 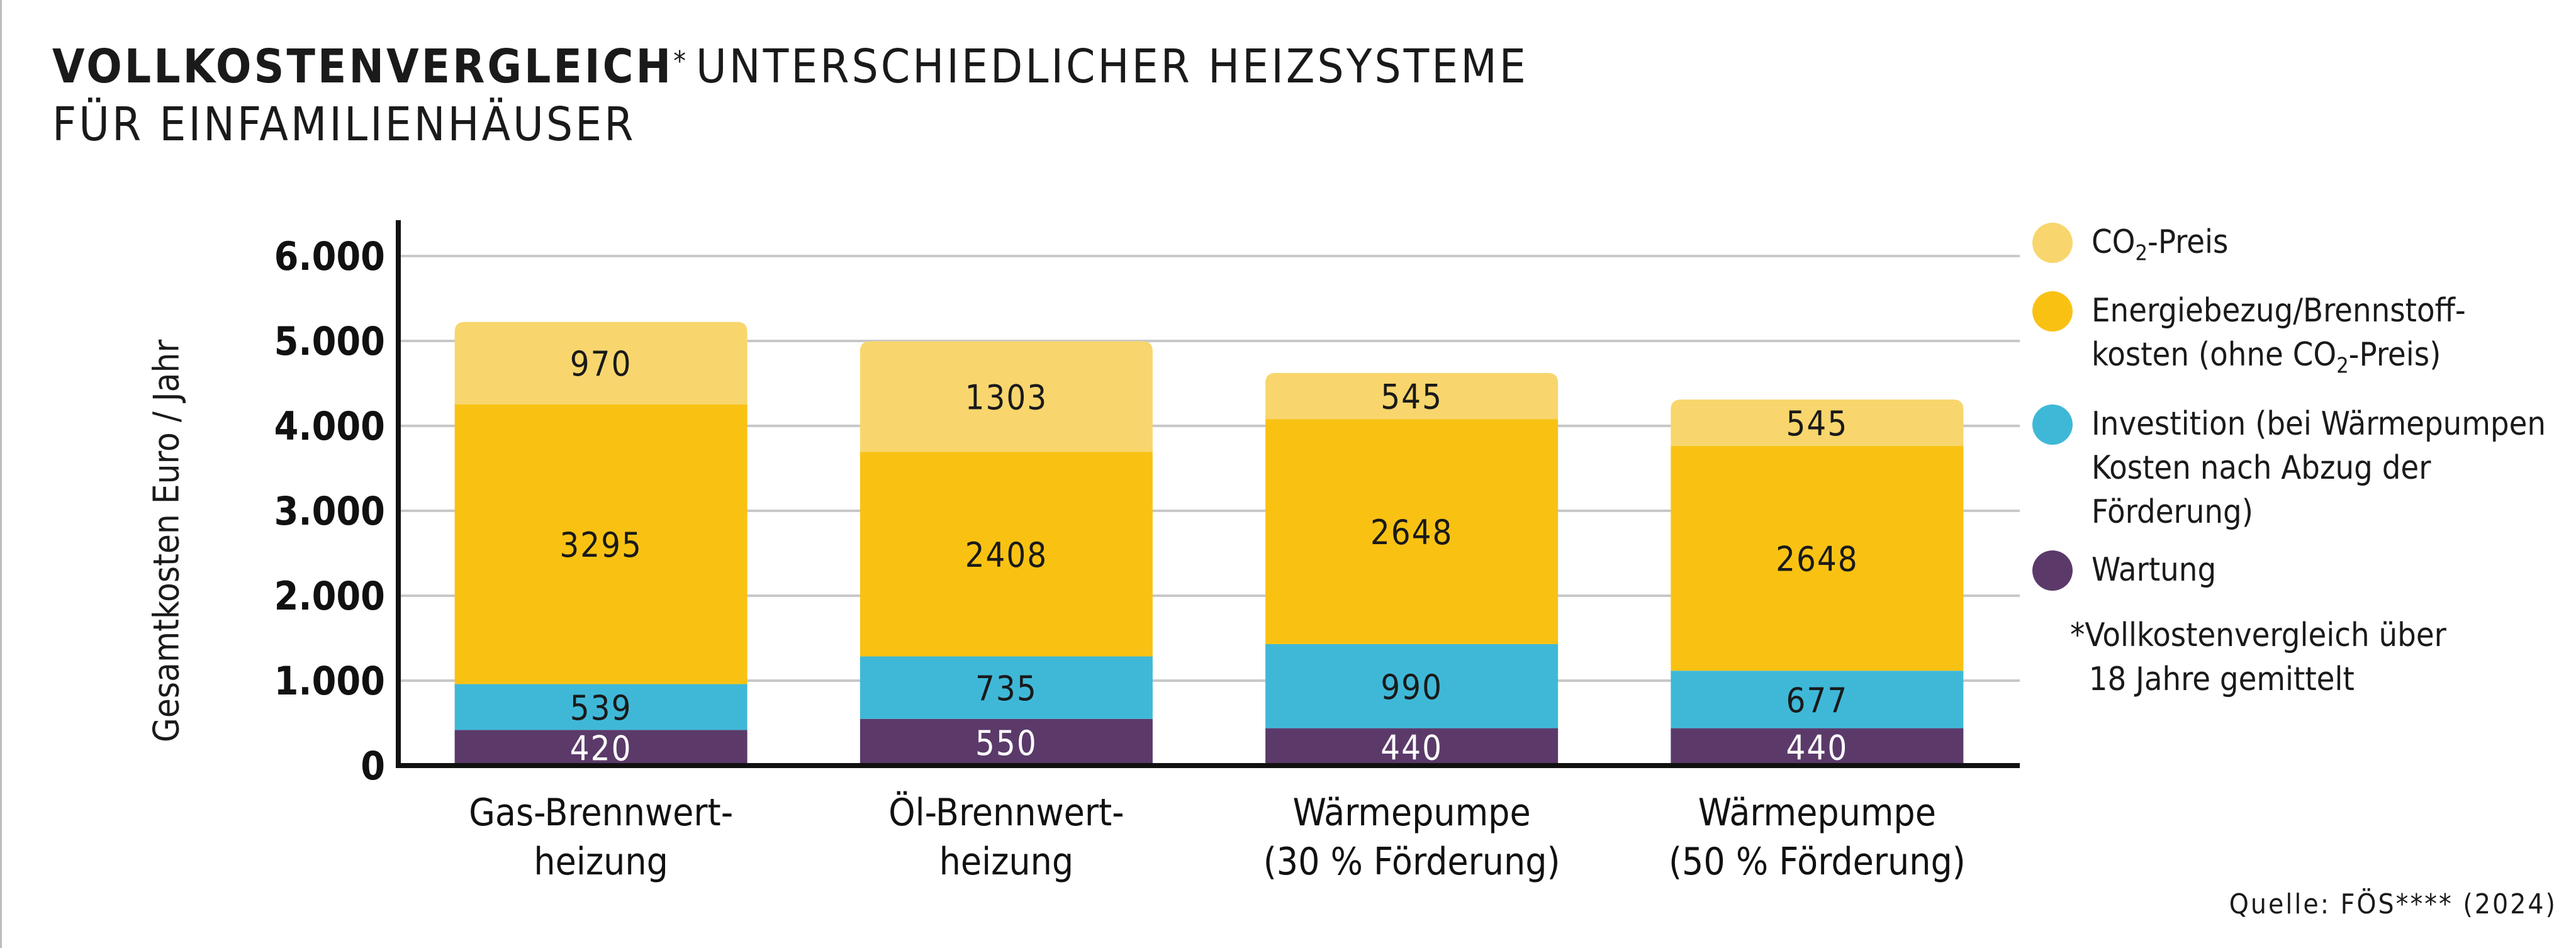 I want to click on legend-swatch-energie, so click(x=2052, y=311).